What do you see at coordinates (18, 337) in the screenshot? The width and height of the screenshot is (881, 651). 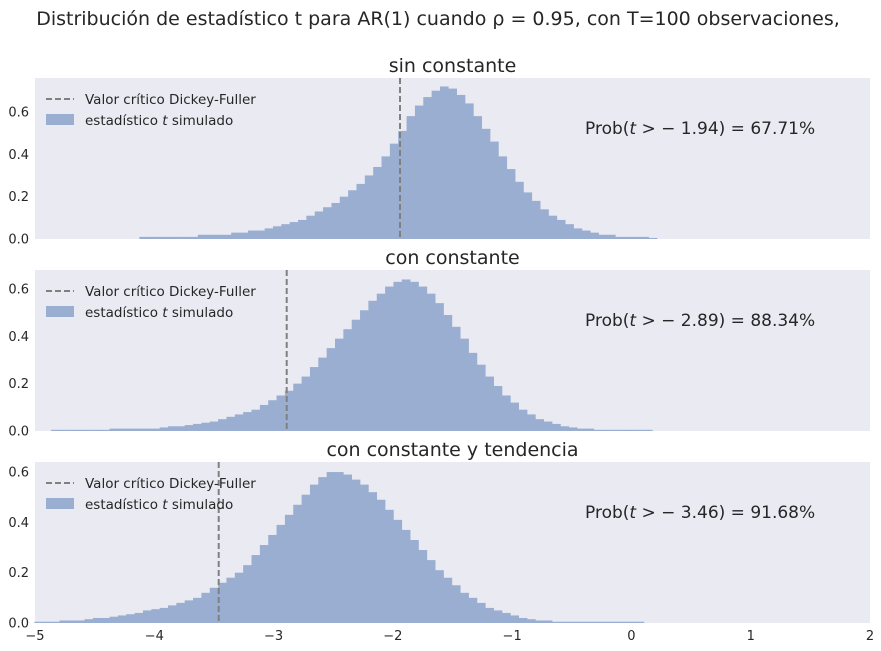 I see `y-tick-label: 0.4` at bounding box center [18, 337].